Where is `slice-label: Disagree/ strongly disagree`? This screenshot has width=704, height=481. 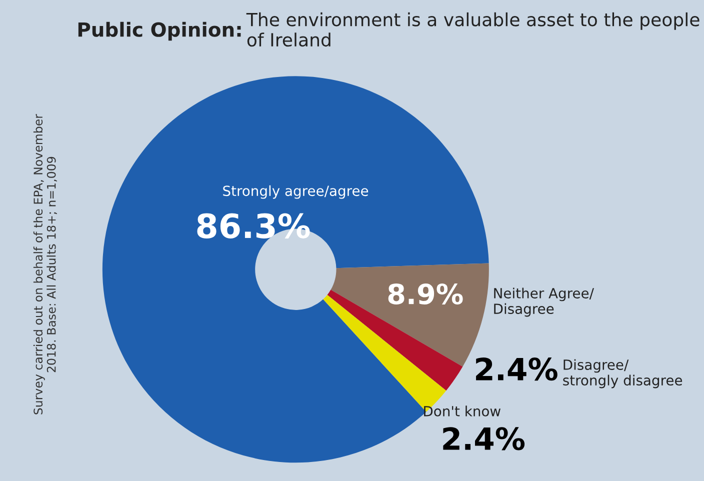
slice-label: Disagree/ strongly disagree is located at coordinates (622, 373).